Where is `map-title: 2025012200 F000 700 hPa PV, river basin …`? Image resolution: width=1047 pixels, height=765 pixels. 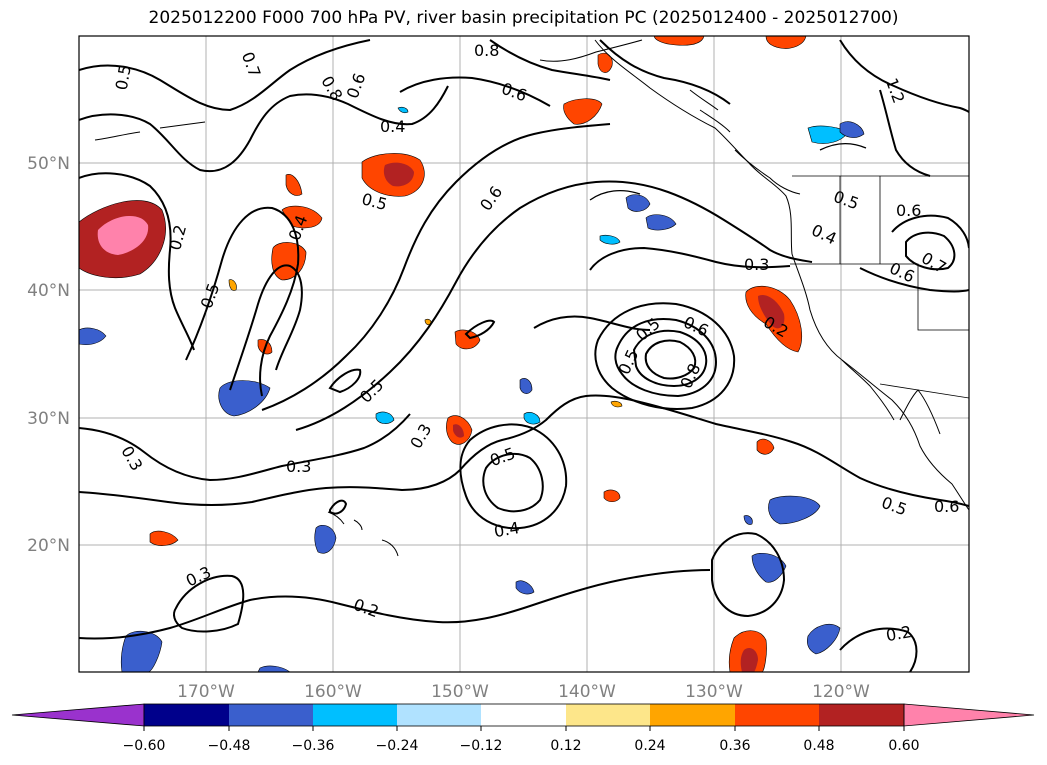
map-title: 2025012200 F000 700 hPa PV, river basin … is located at coordinates (523, 18).